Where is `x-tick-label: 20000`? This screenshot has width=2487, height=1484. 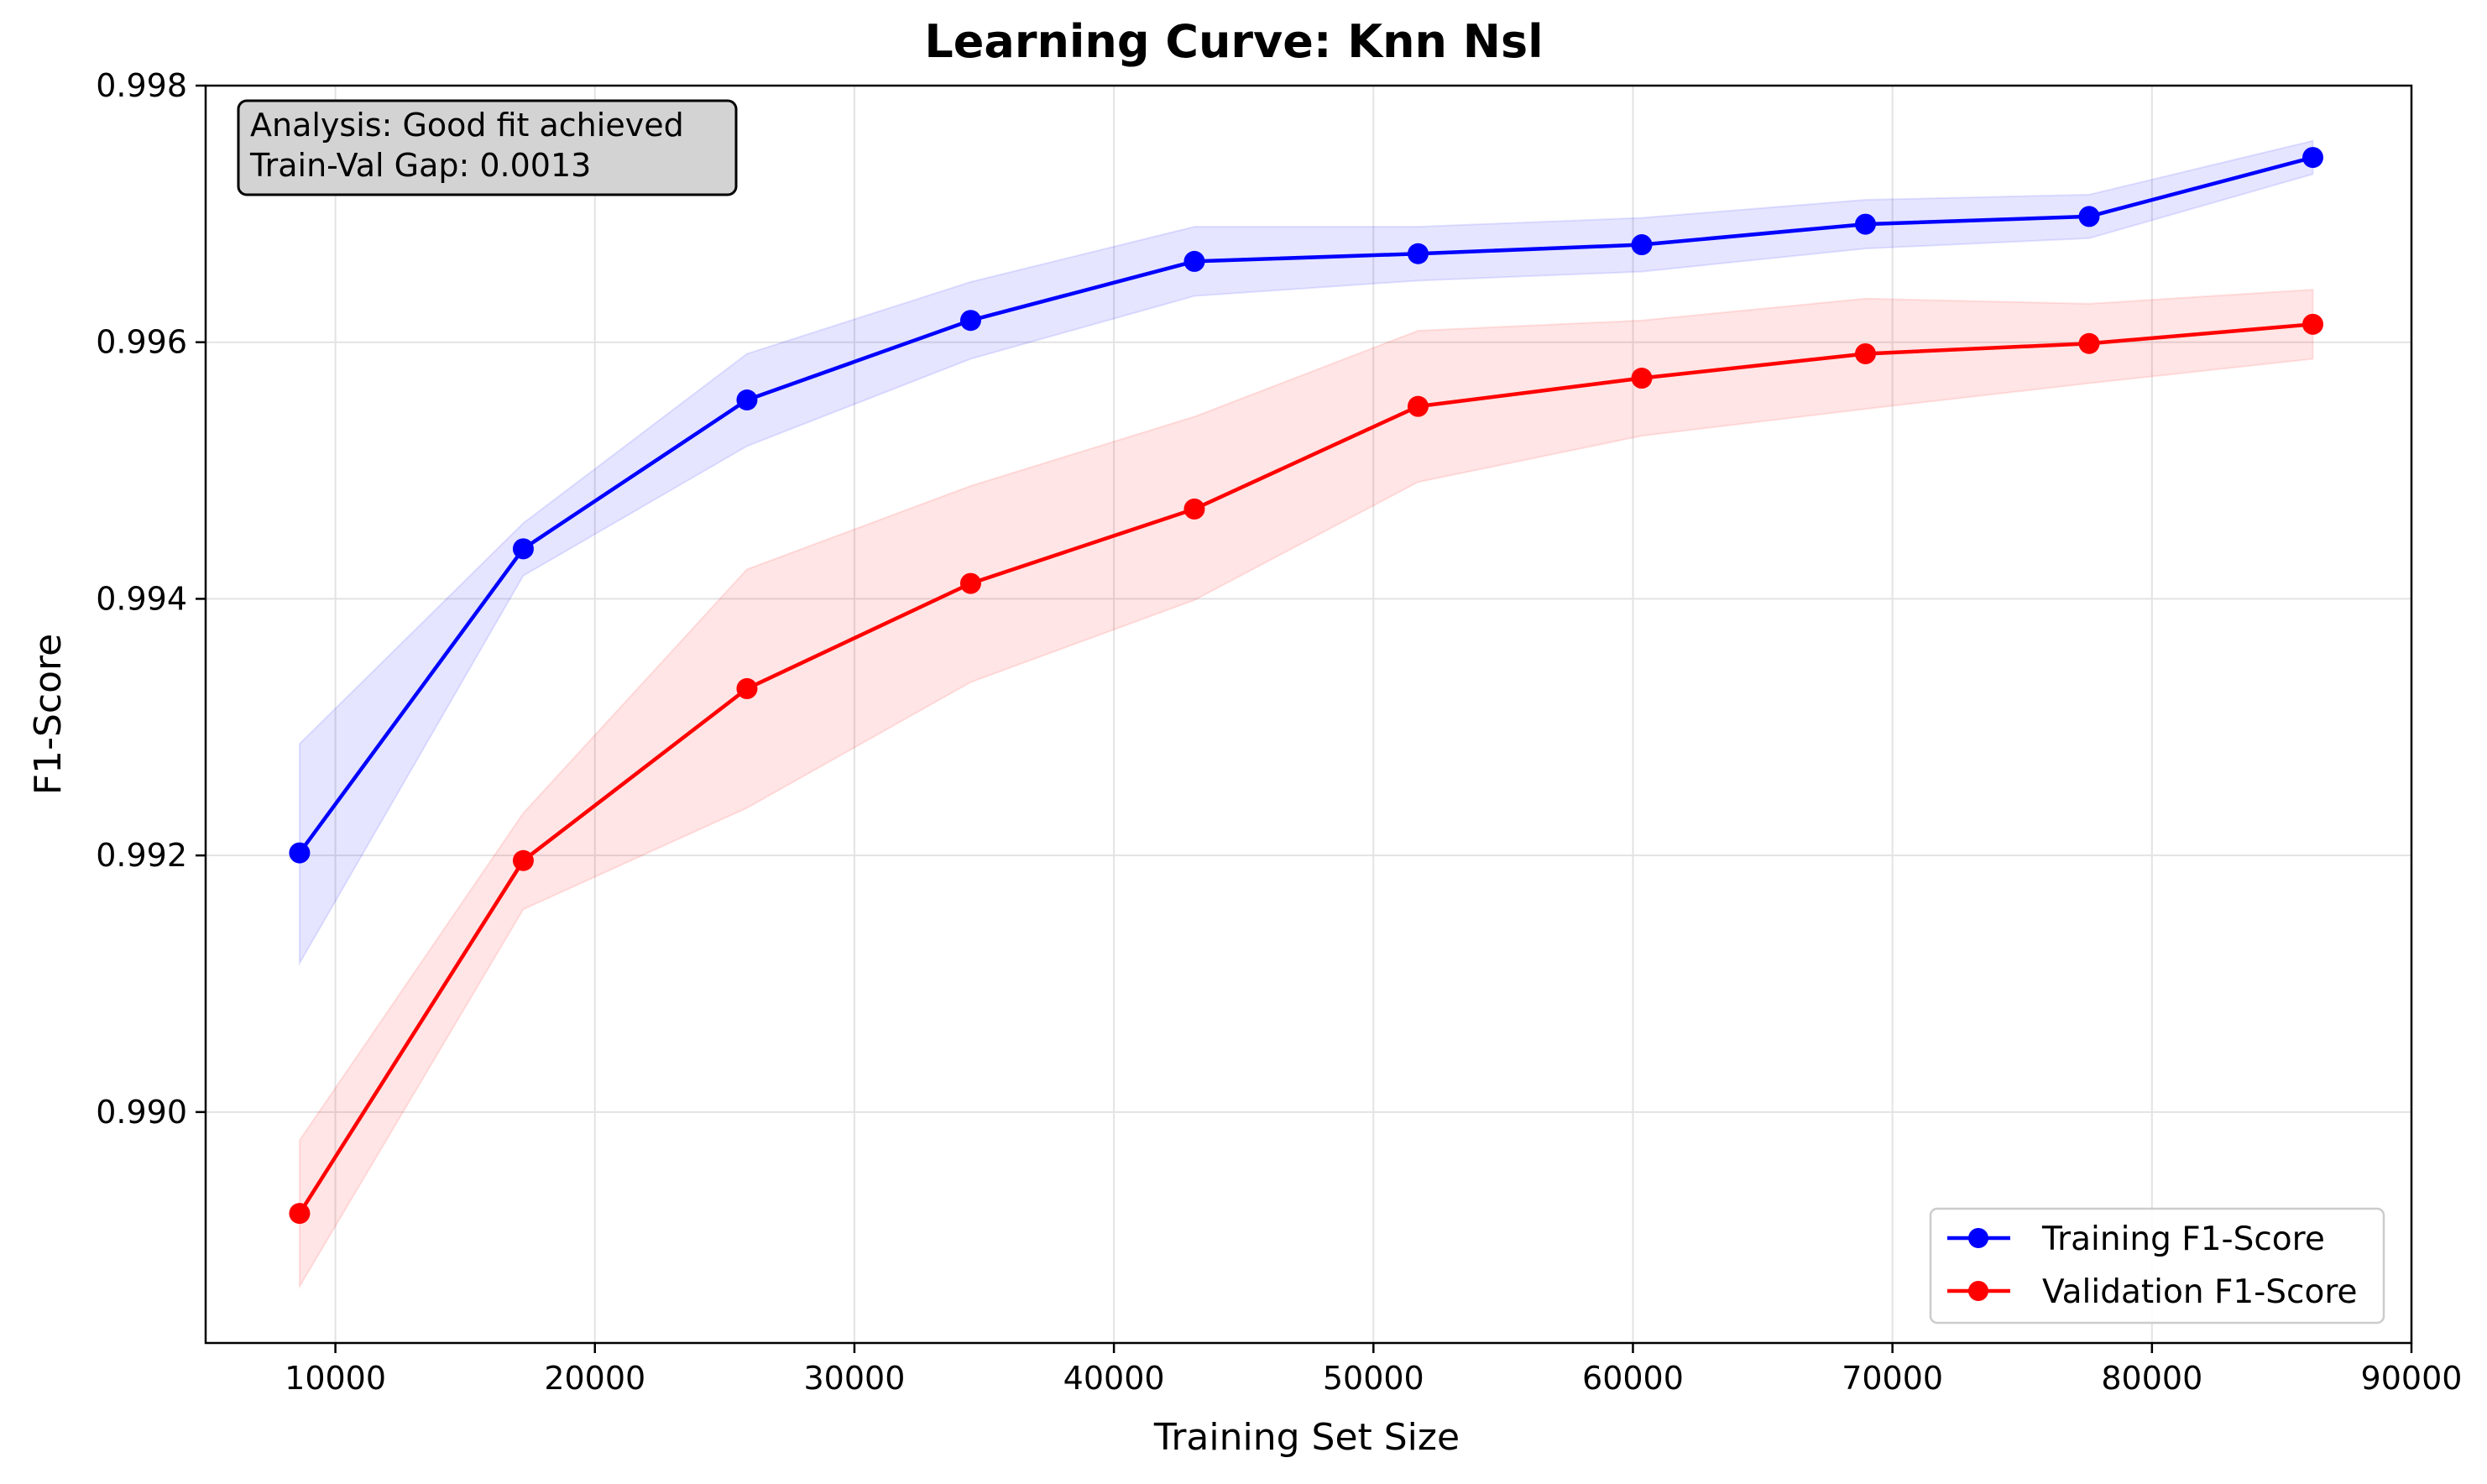 x-tick-label: 20000 is located at coordinates (594, 1378).